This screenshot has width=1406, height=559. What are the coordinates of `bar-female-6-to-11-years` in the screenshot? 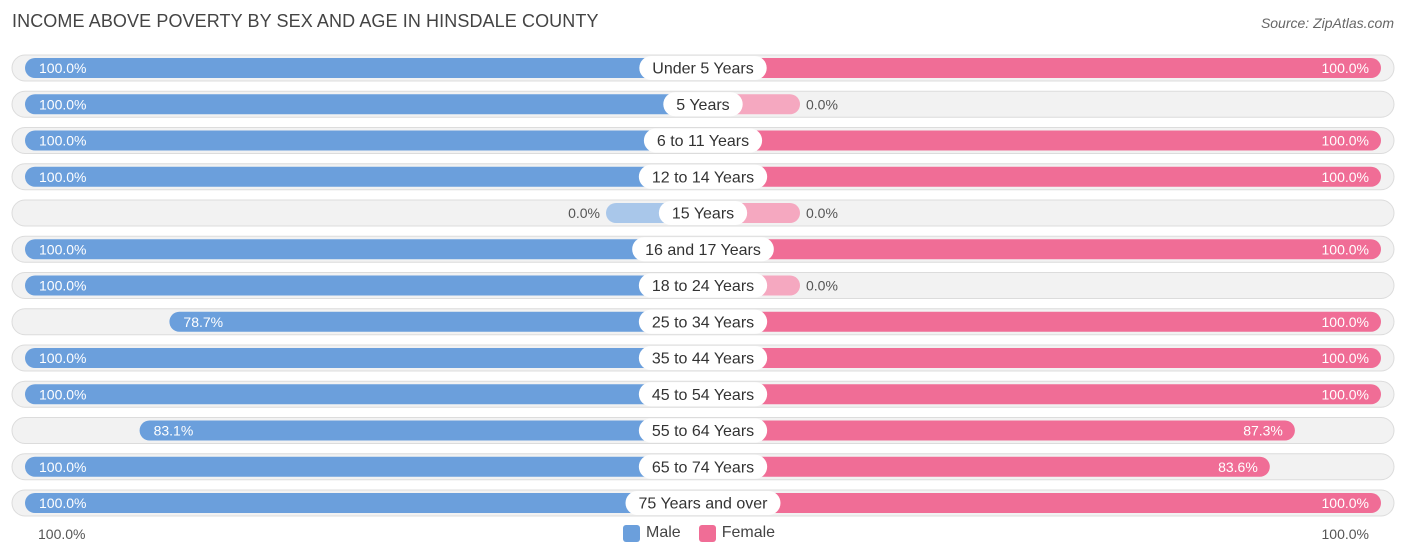 It's located at (1042, 140).